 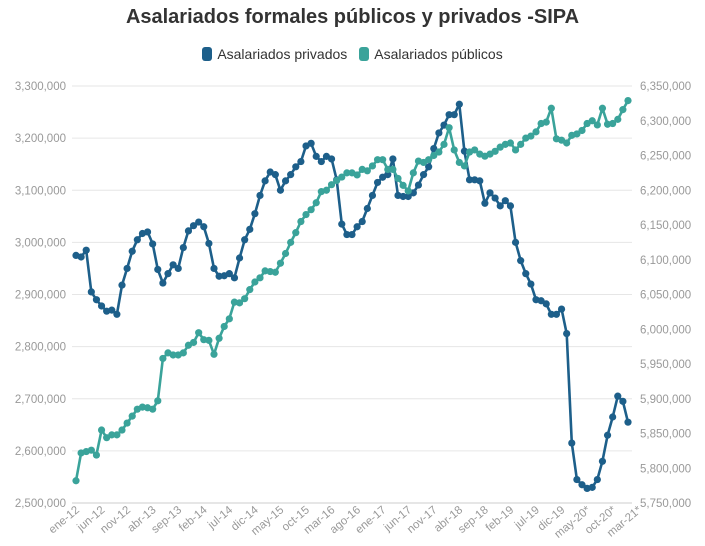 I want to click on legend-swatch-privados, so click(x=207, y=54).